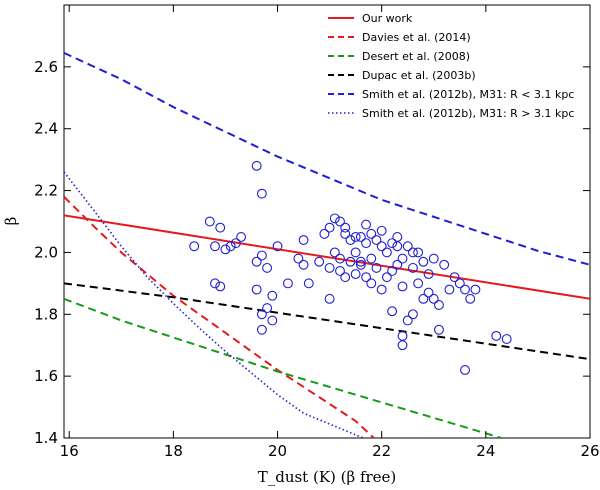 This screenshot has height=490, width=600. What do you see at coordinates (46, 314) in the screenshot?
I see `y-tick-label: 1.8` at bounding box center [46, 314].